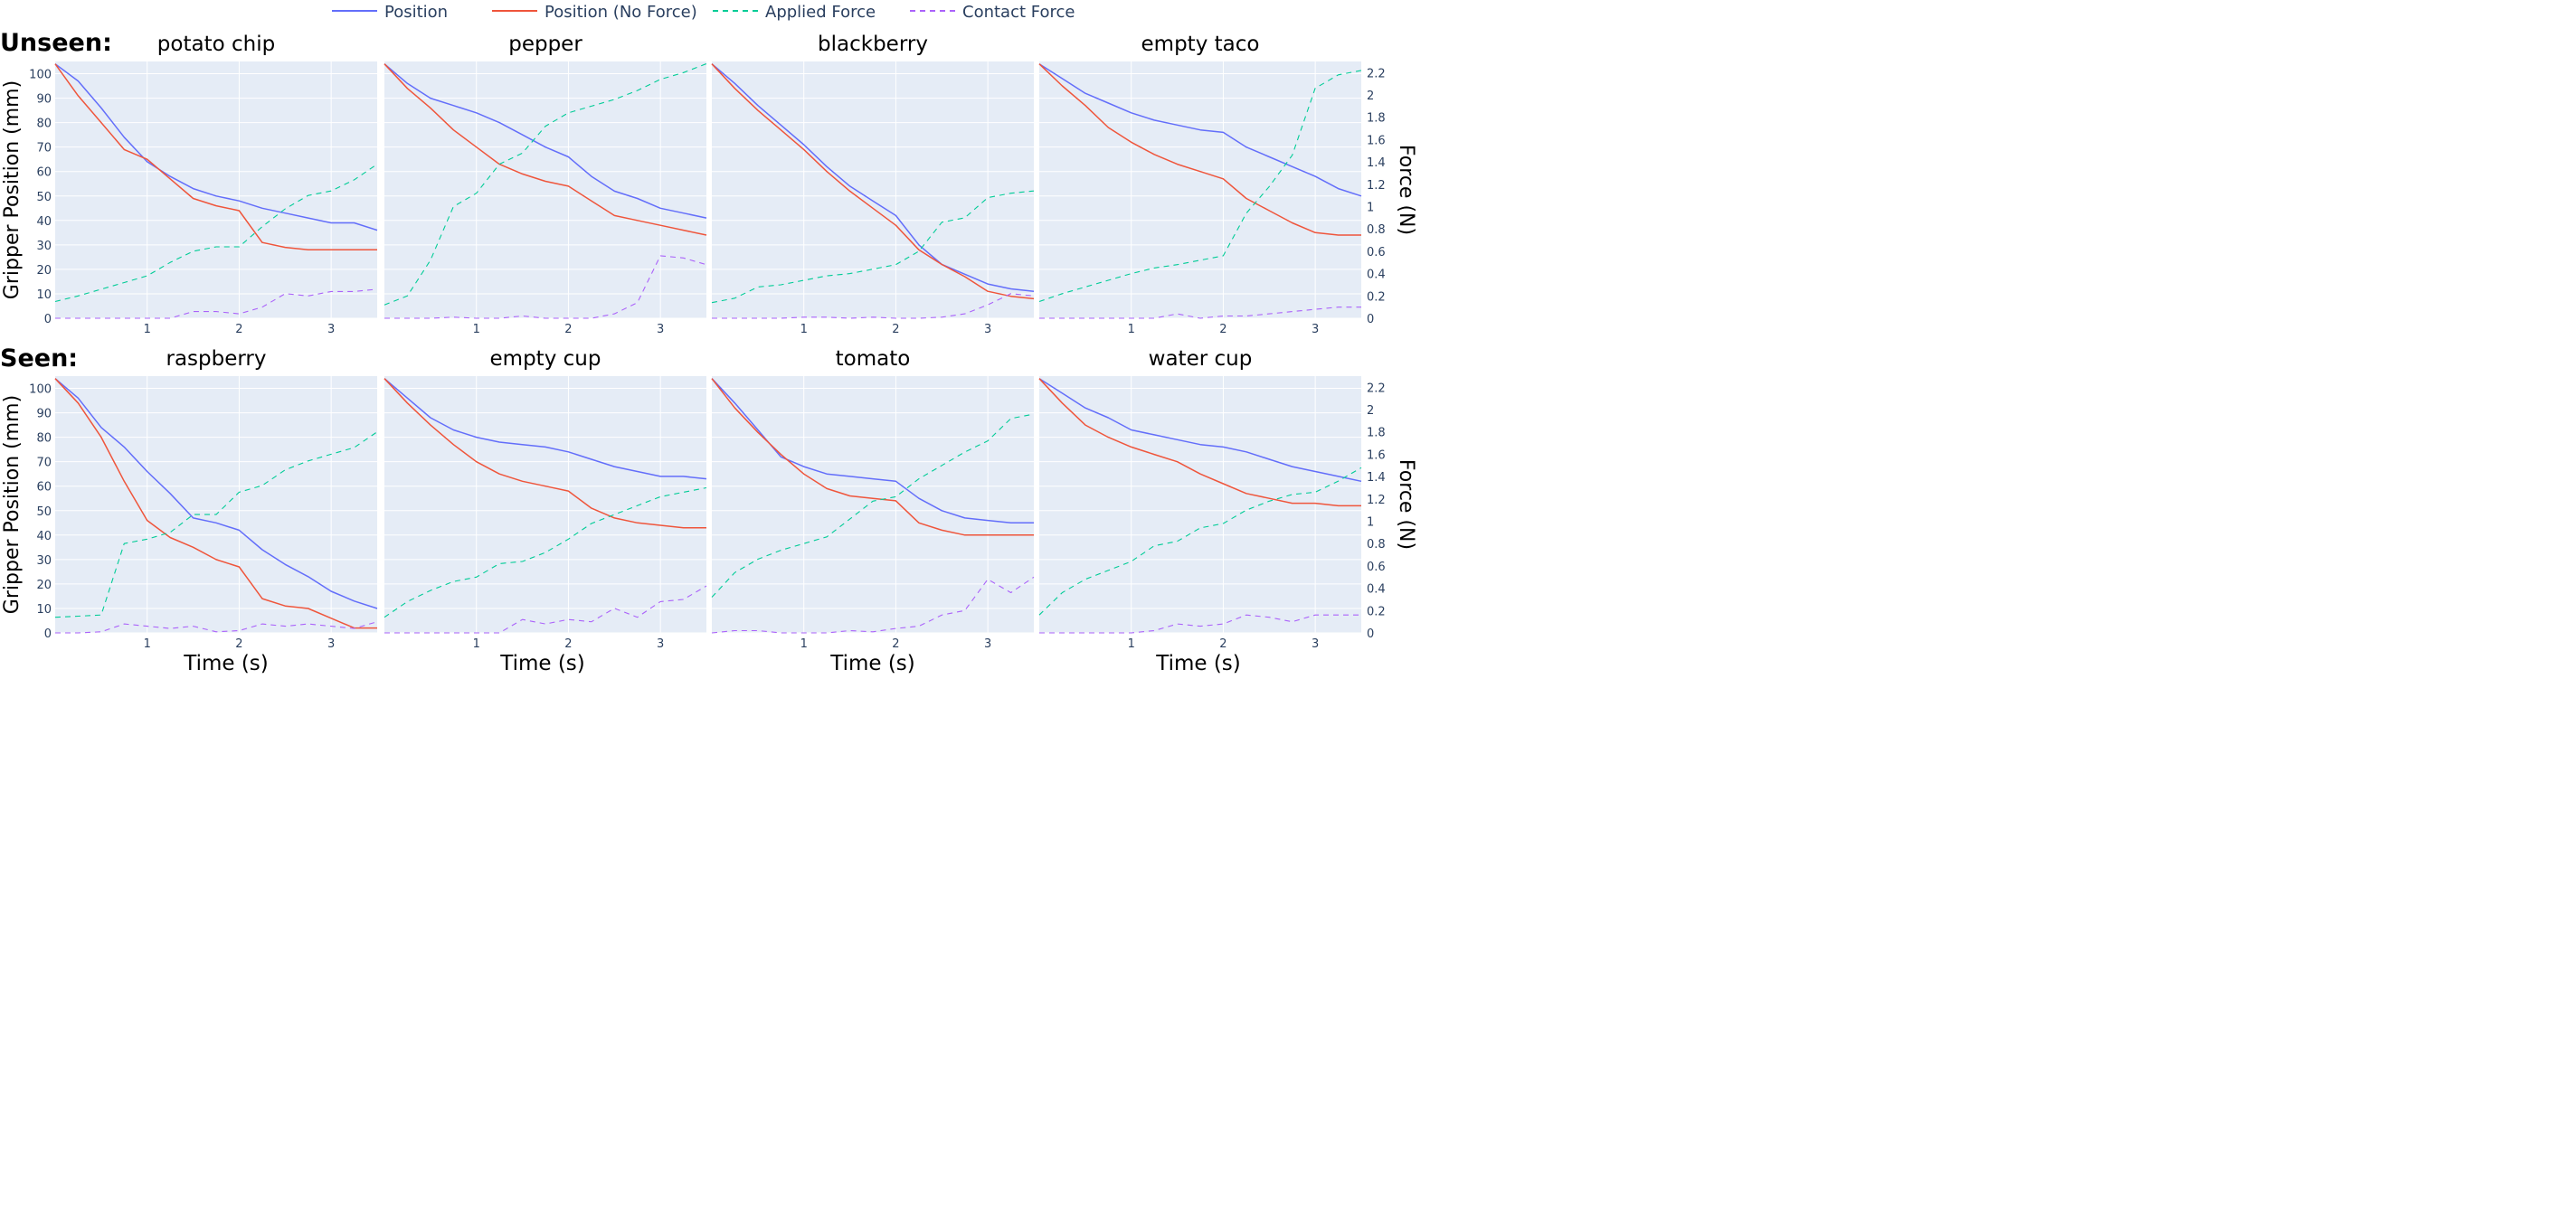 The image size is (2576, 1226). What do you see at coordinates (1376, 140) in the screenshot?
I see `y-right-tick-label: 1.6` at bounding box center [1376, 140].